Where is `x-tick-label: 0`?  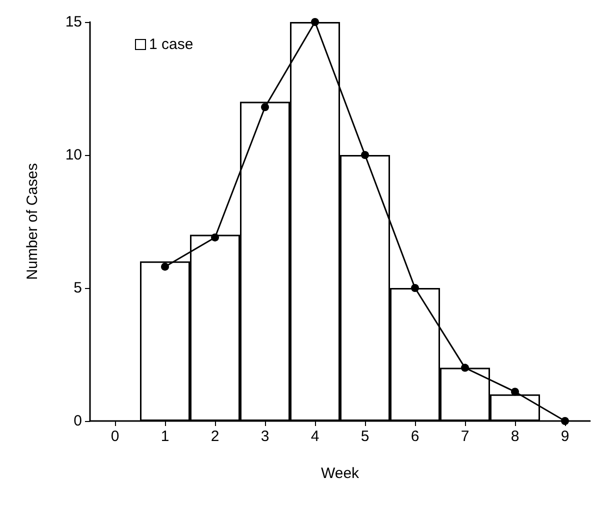
x-tick-label: 0 is located at coordinates (115, 436).